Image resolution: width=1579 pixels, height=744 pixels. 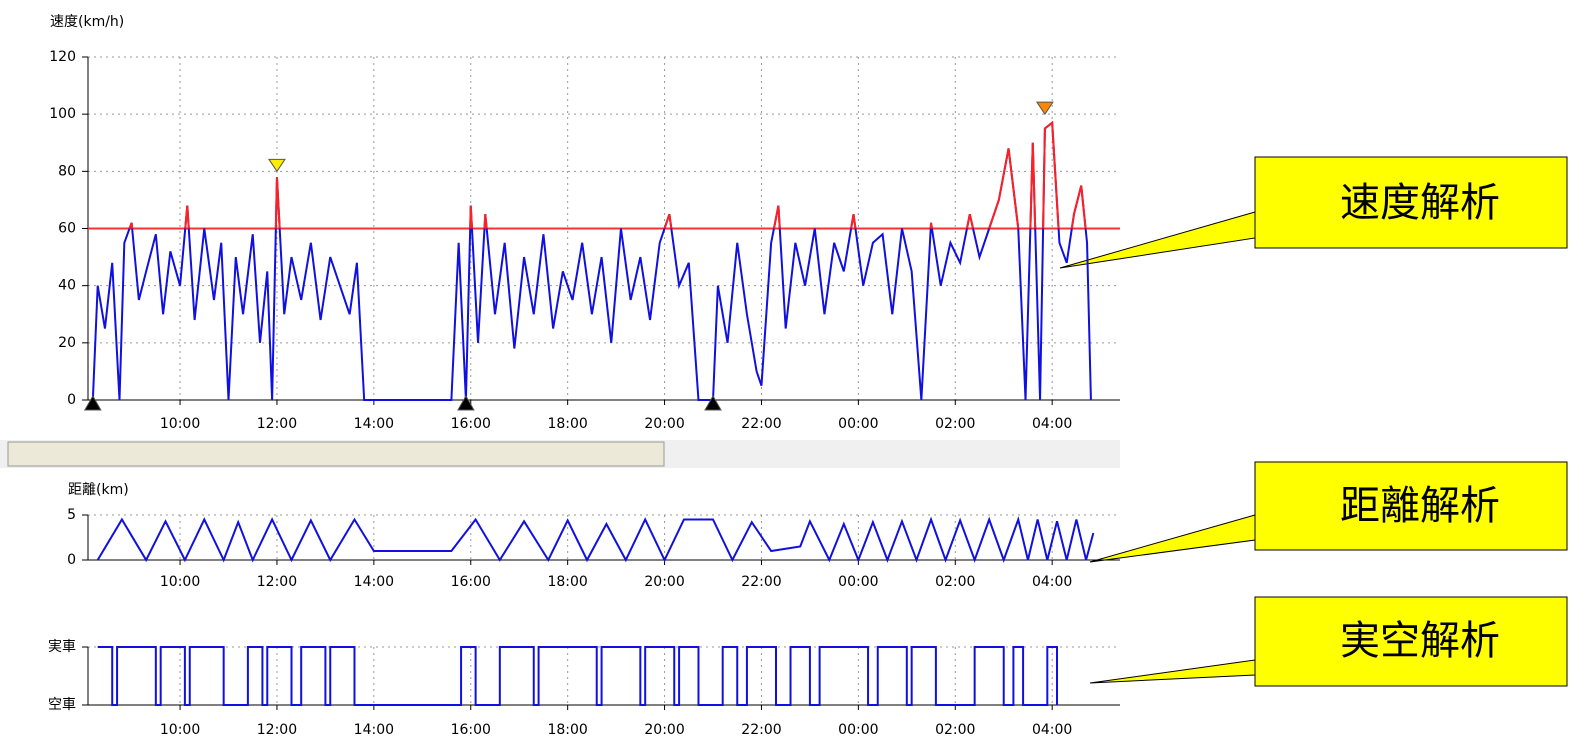 What do you see at coordinates (62, 704) in the screenshot?
I see `y-tick-label: 空車` at bounding box center [62, 704].